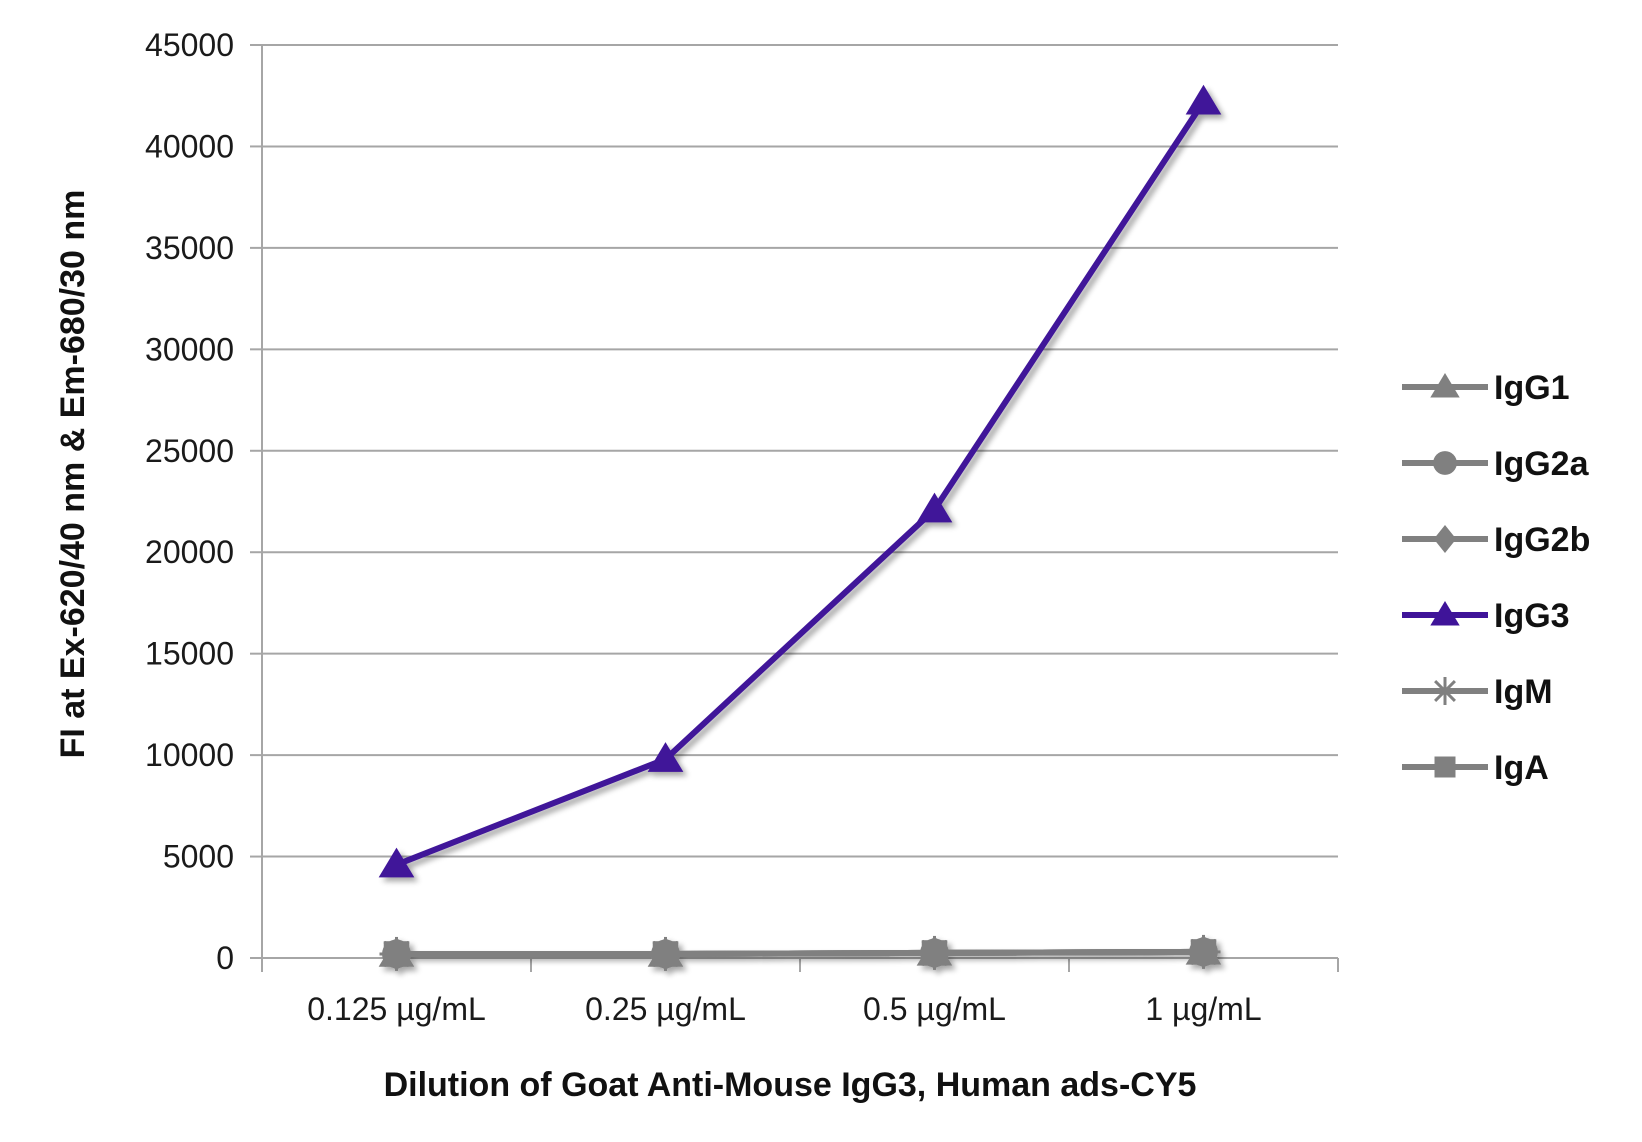 This screenshot has height=1142, width=1642. What do you see at coordinates (1523, 692) in the screenshot?
I see `legend-label: IgM` at bounding box center [1523, 692].